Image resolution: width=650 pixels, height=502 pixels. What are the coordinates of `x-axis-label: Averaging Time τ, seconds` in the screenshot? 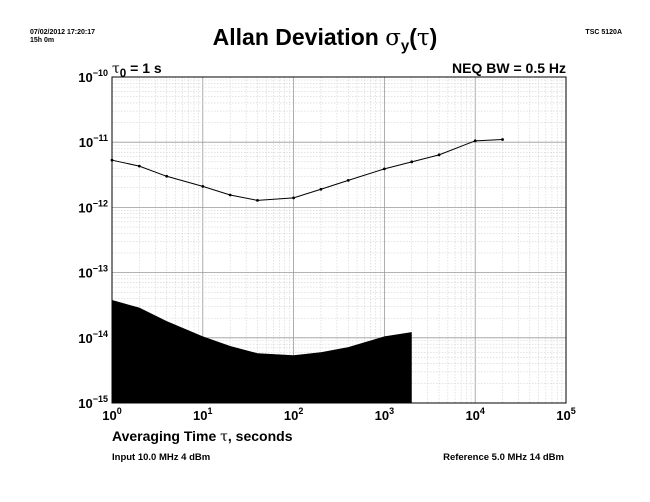 It's located at (202, 436).